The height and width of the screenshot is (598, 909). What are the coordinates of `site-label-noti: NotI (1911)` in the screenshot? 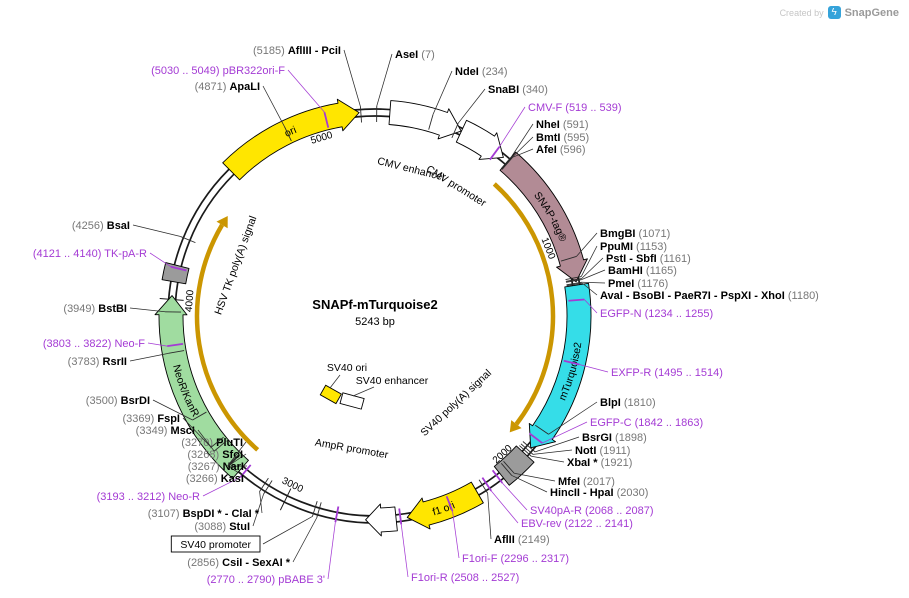 It's located at (602, 451).